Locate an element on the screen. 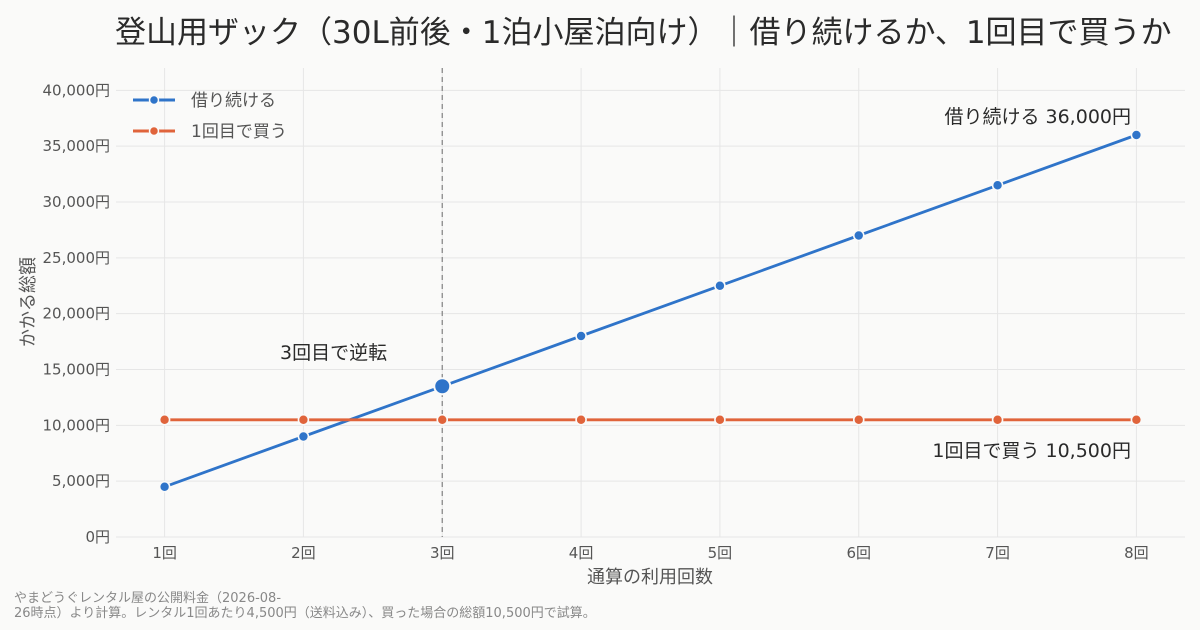 Image resolution: width=1200 pixels, height=630 pixels. legend-label-rent: 借り続ける is located at coordinates (233, 101).